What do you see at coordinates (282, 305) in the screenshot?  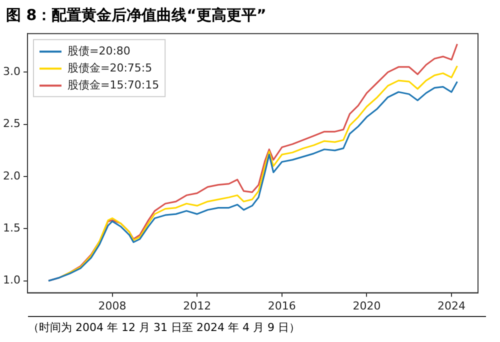 I see `x-tick-label: 2016` at bounding box center [282, 305].